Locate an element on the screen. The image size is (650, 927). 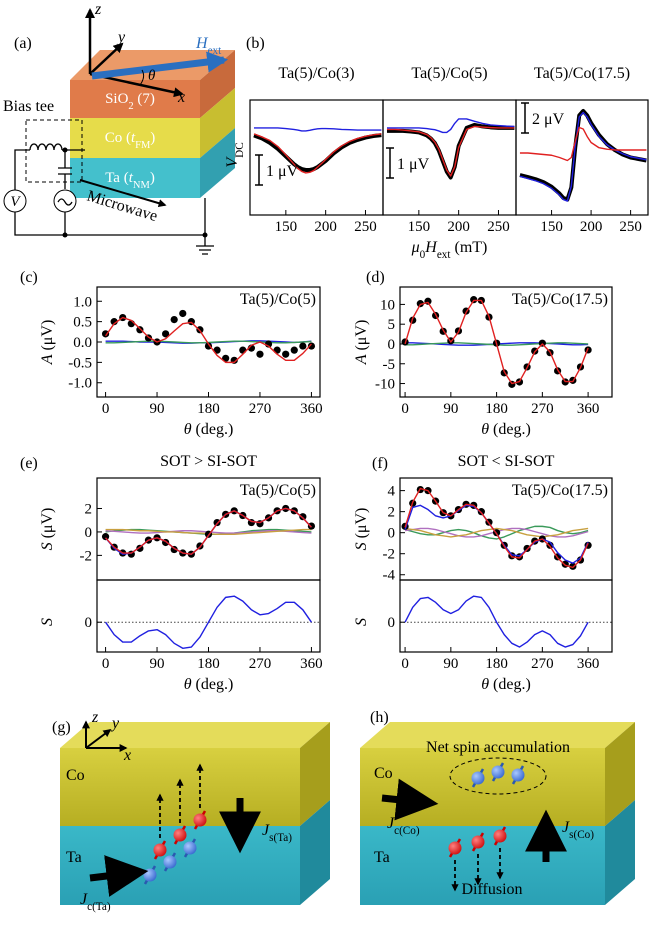
angle-arc is located at coordinates (142, 77).